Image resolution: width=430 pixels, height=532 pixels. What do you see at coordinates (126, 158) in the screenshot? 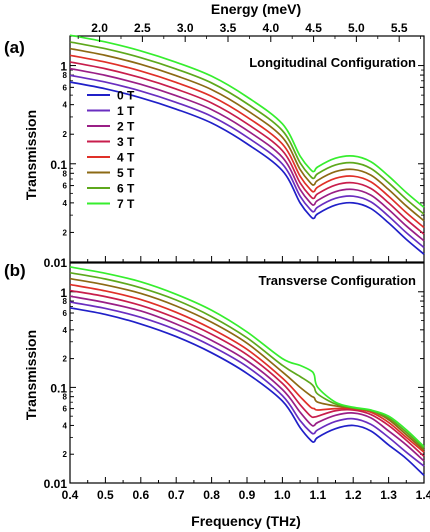
I see `legend-entry-label: 4 T` at bounding box center [126, 158].